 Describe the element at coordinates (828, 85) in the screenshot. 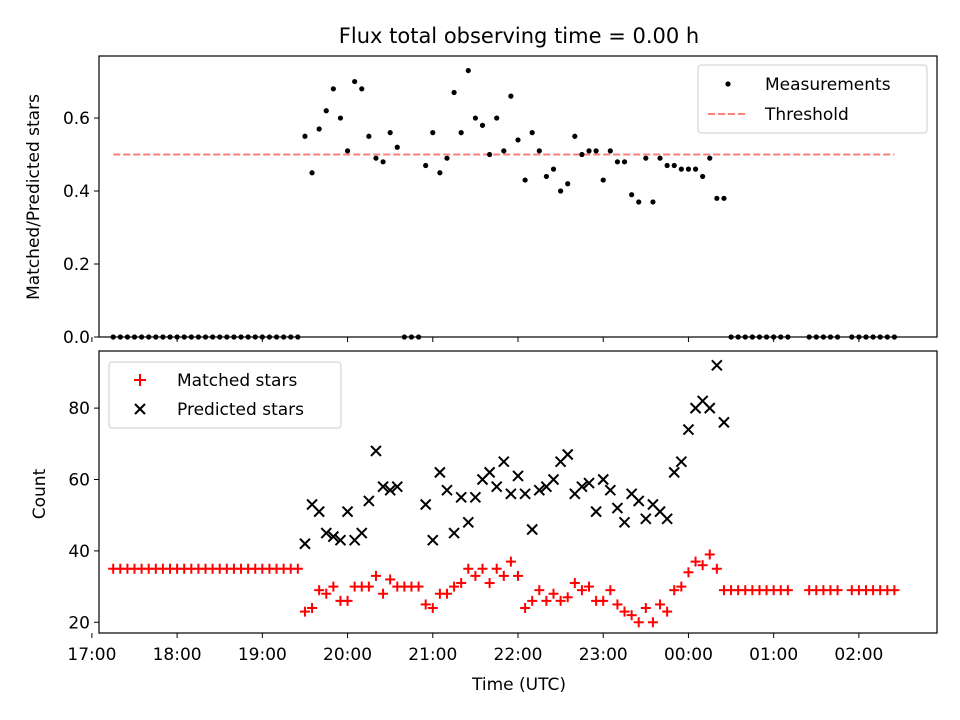

I see `legend-measurements-label: Measurements` at that location.